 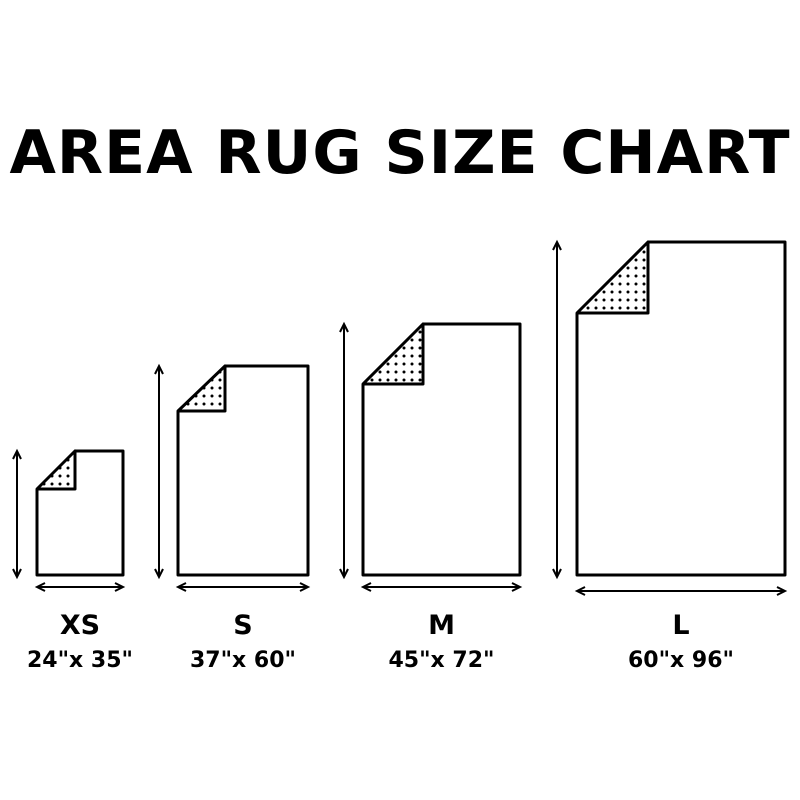 What do you see at coordinates (242, 660) in the screenshot?
I see `dimensions-label: 37"x 60"` at bounding box center [242, 660].